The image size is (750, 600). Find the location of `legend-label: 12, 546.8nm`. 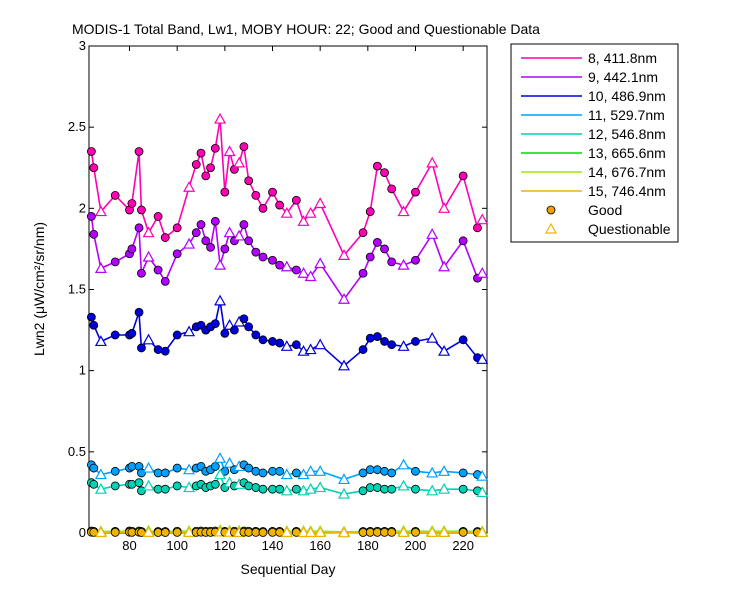

legend-label: 12, 546.8nm is located at coordinates (627, 134).